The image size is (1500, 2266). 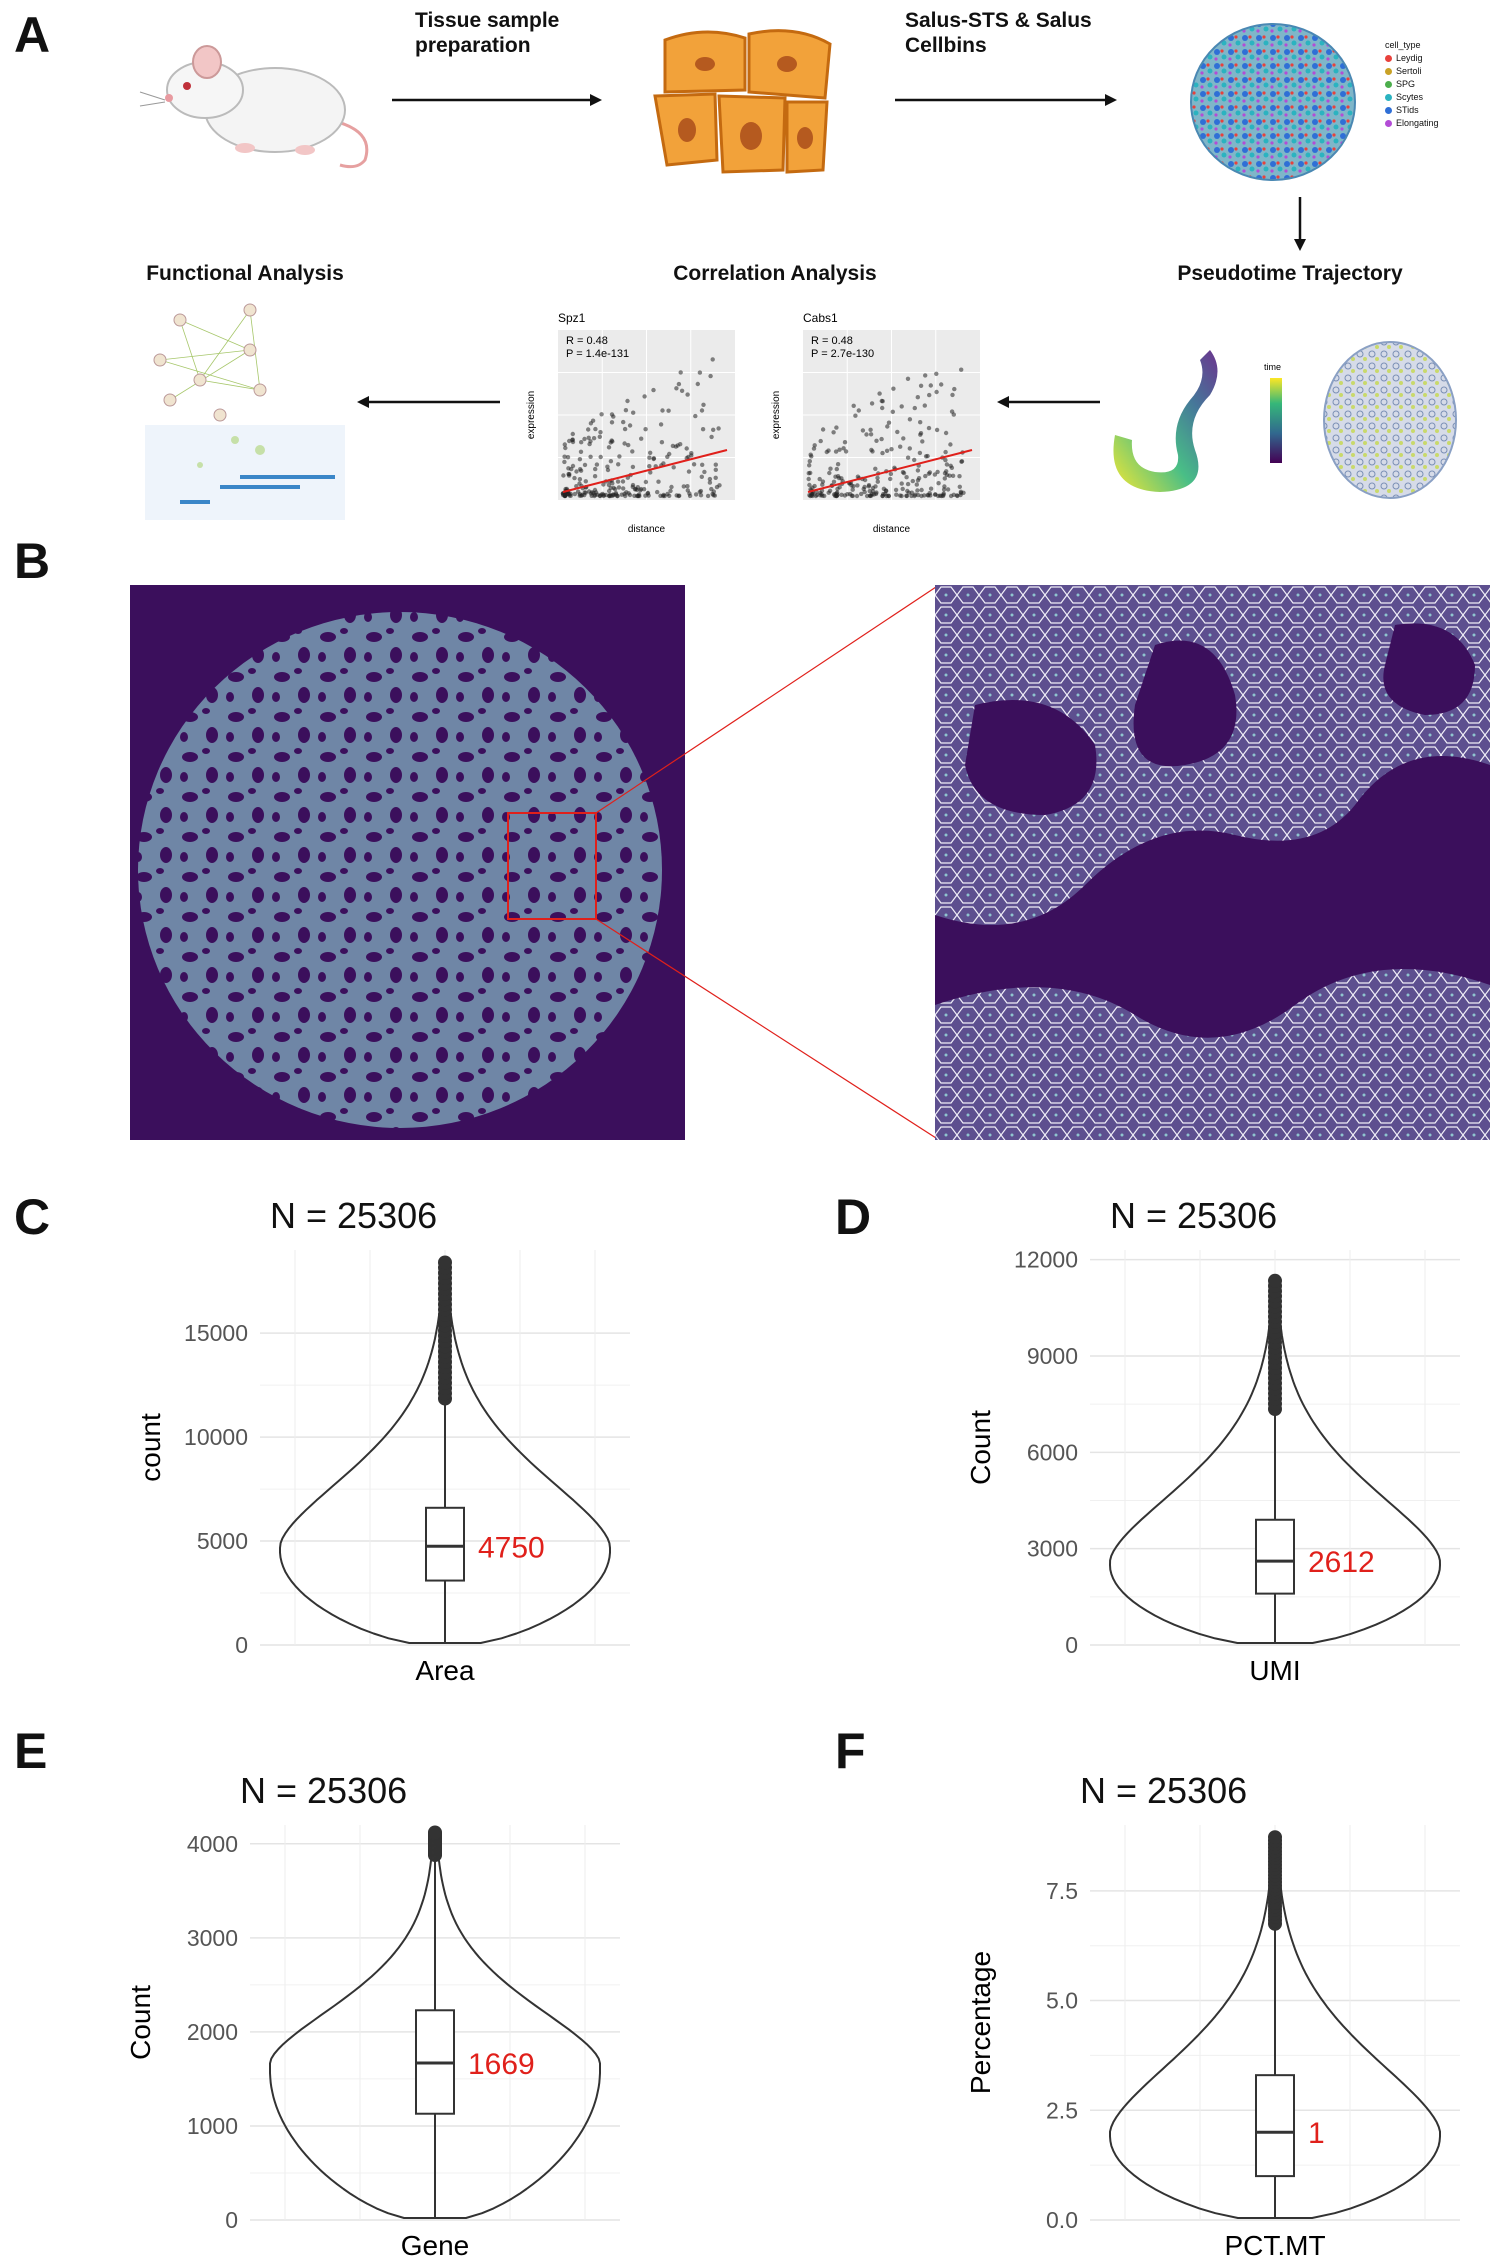 I want to click on step-salus-label: Salus-STS & Salus Cellbins, so click(x=998, y=33).